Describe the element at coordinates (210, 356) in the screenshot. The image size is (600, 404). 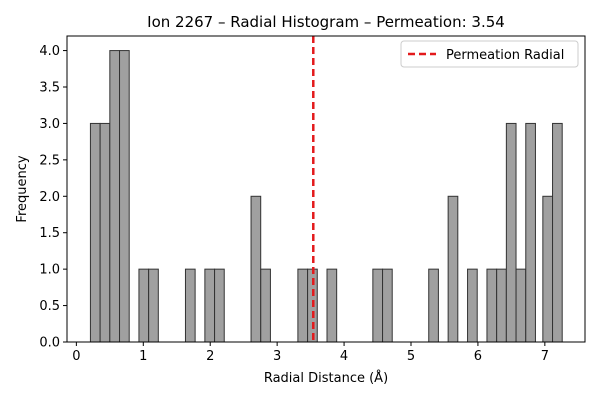
I see `x-tick-label: 2` at that location.